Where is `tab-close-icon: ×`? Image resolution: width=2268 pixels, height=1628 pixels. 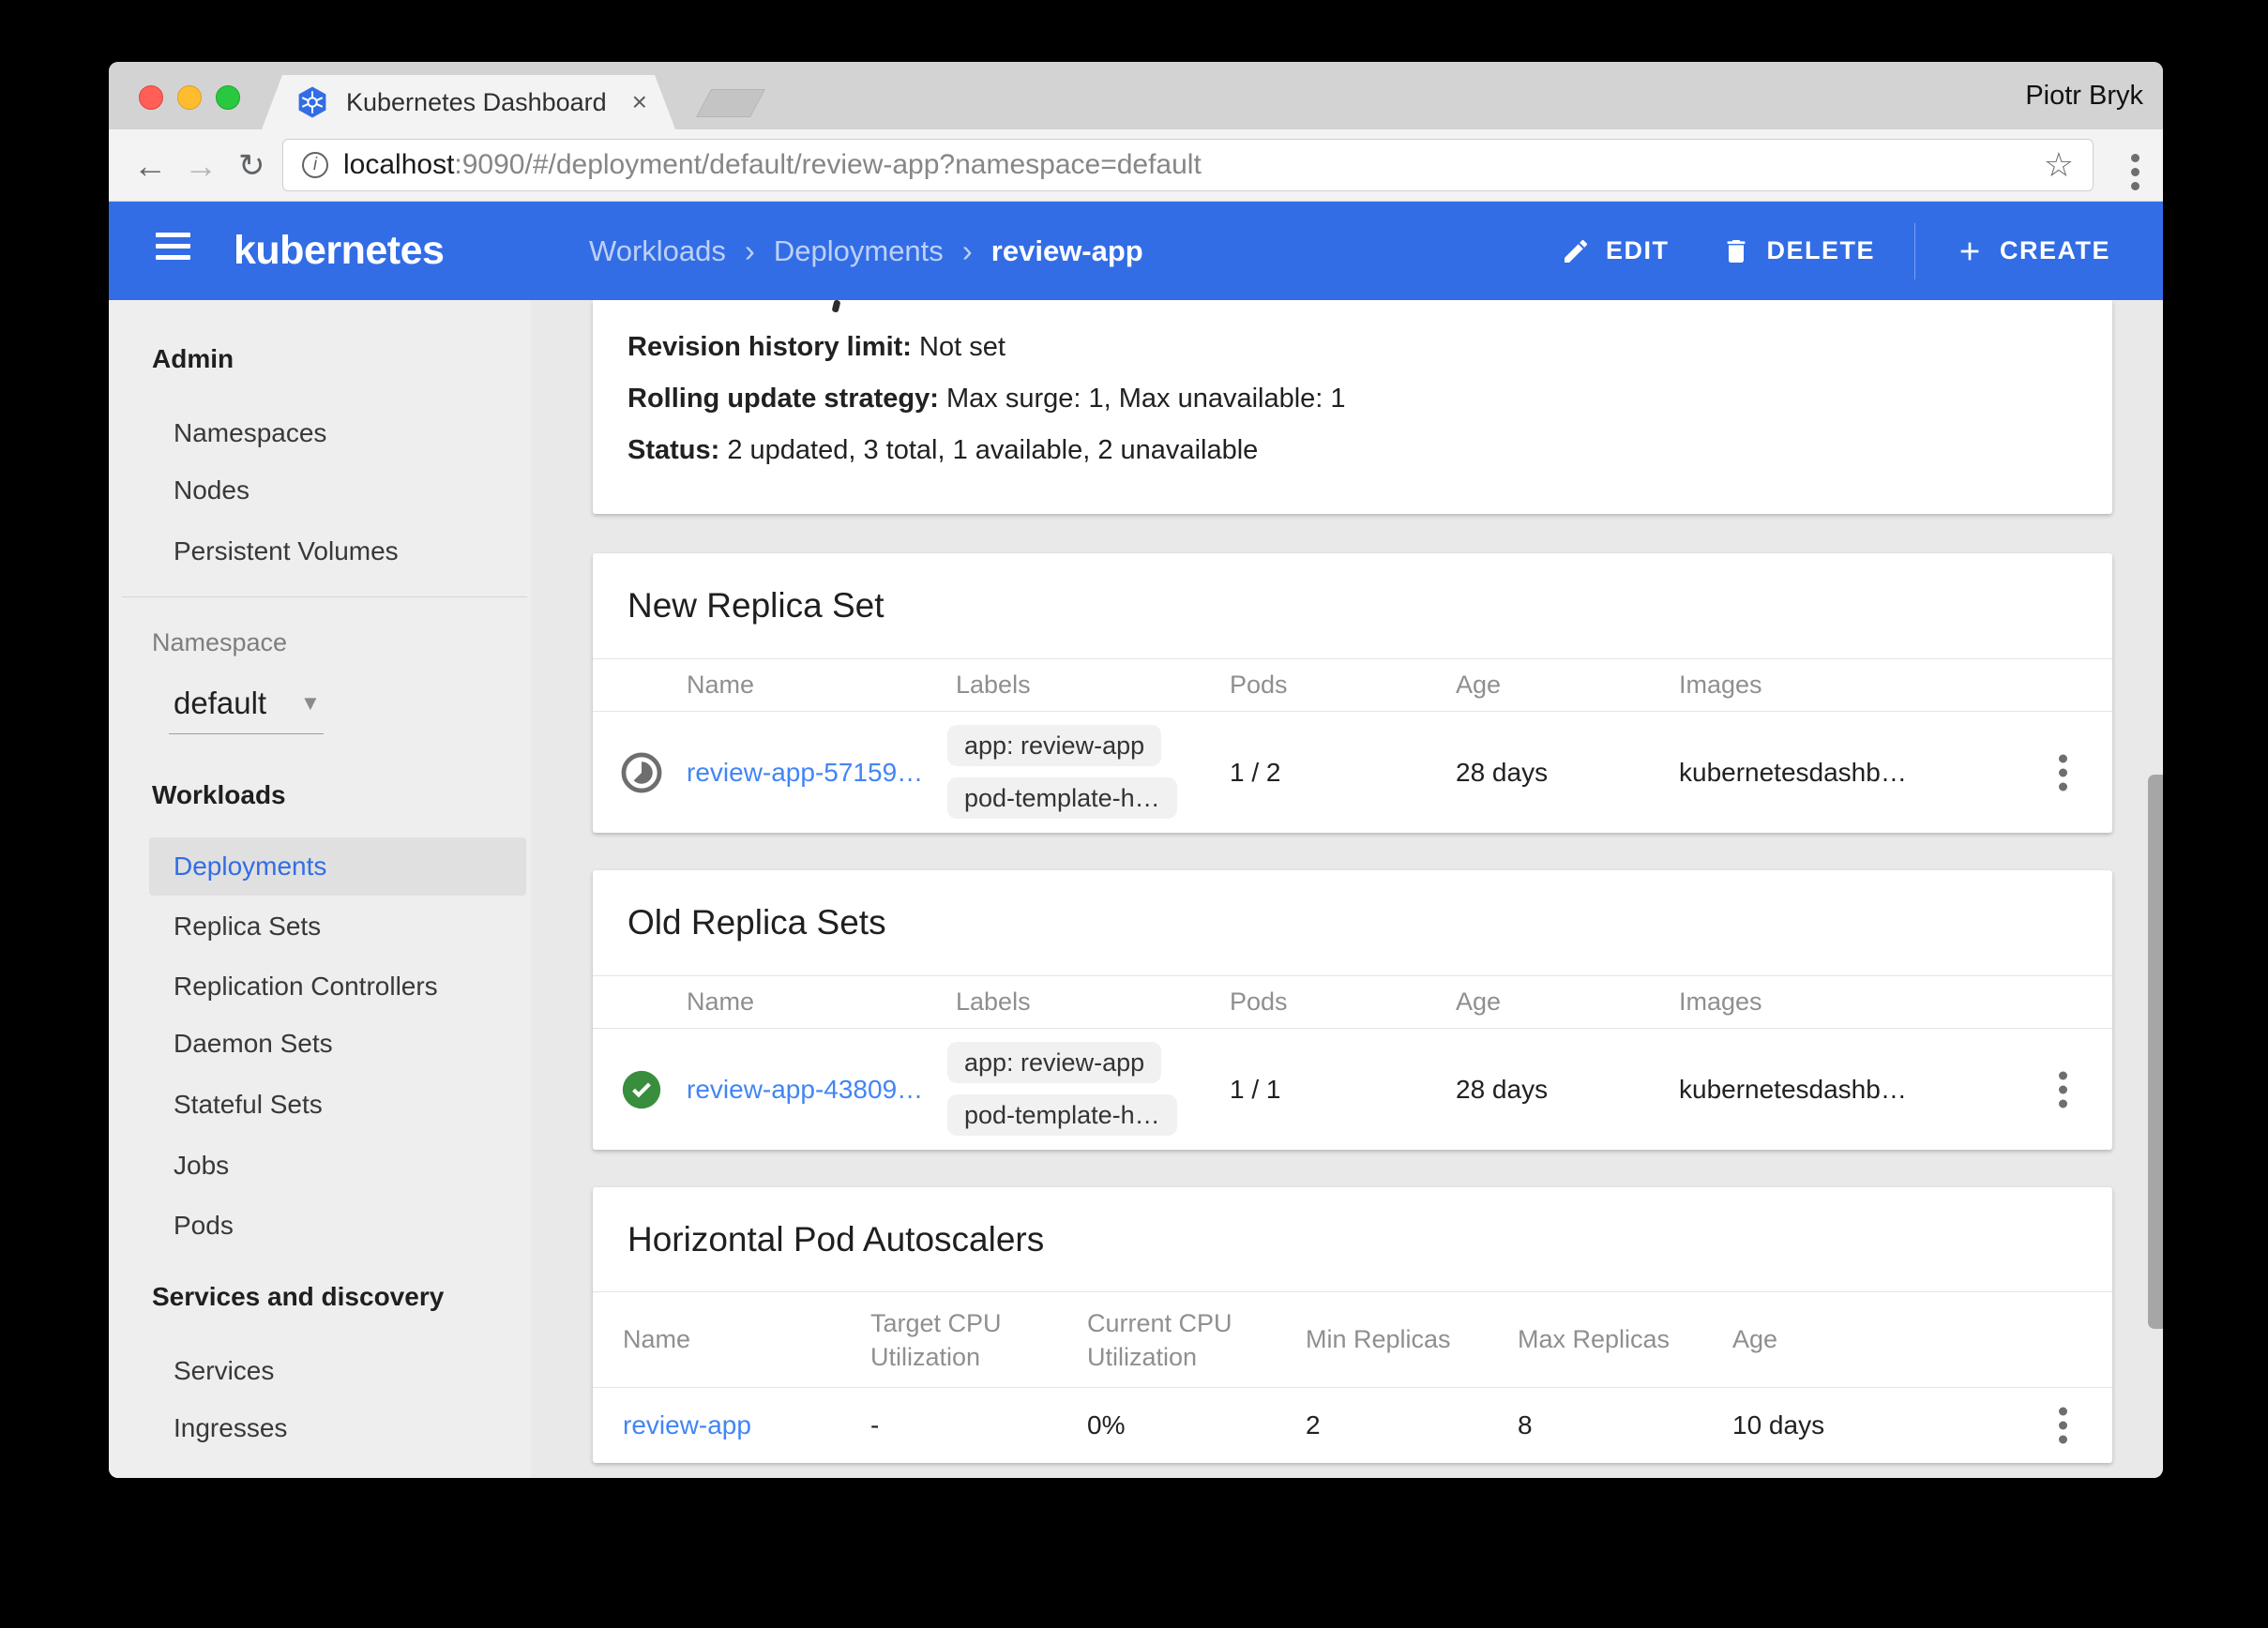
tab-close-icon: × is located at coordinates (639, 102).